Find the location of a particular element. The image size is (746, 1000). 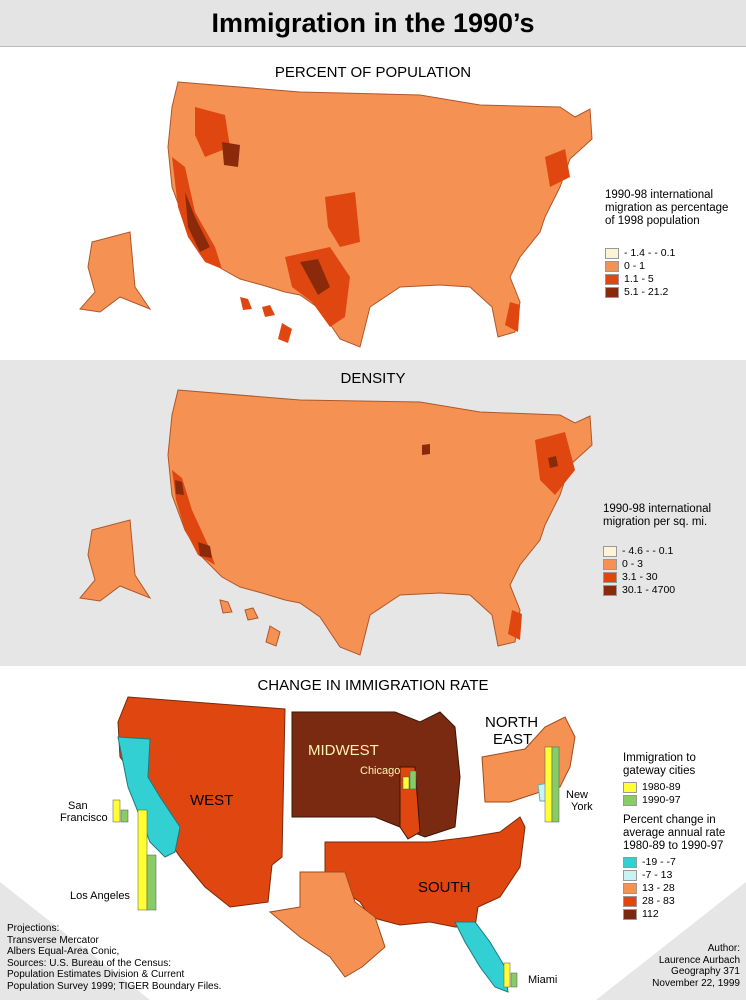

percent-panel-title: PERCENT OF POPULATION is located at coordinates (373, 72).